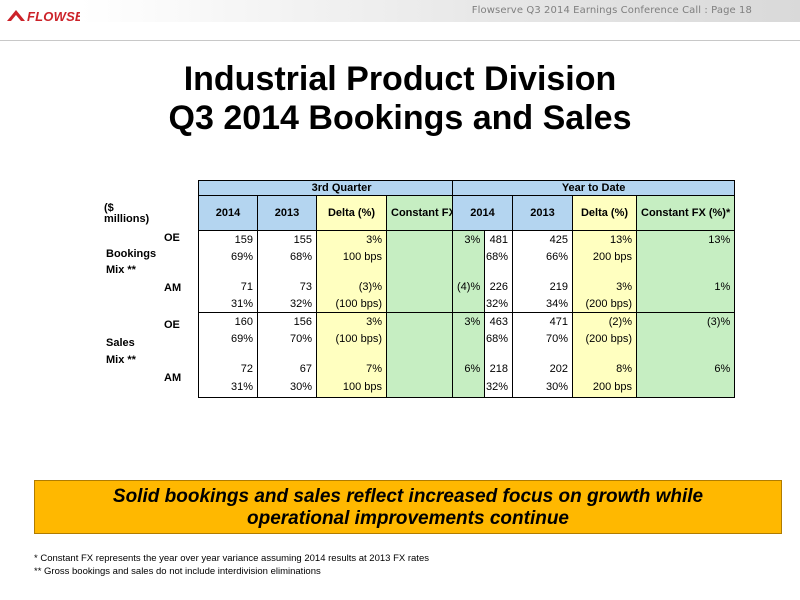 The image size is (800, 600). I want to click on table-cell: 8%, so click(604, 368).